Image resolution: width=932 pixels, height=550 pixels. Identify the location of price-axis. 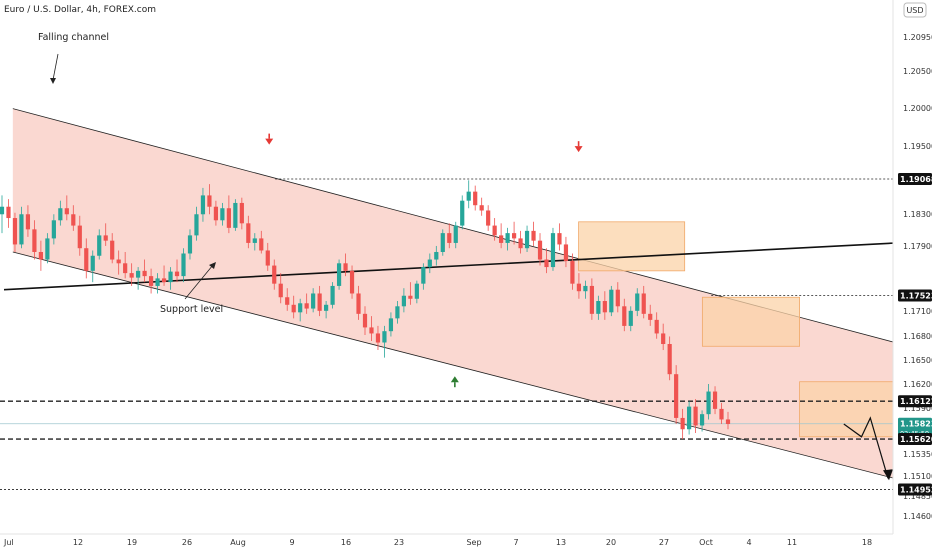
(912, 275).